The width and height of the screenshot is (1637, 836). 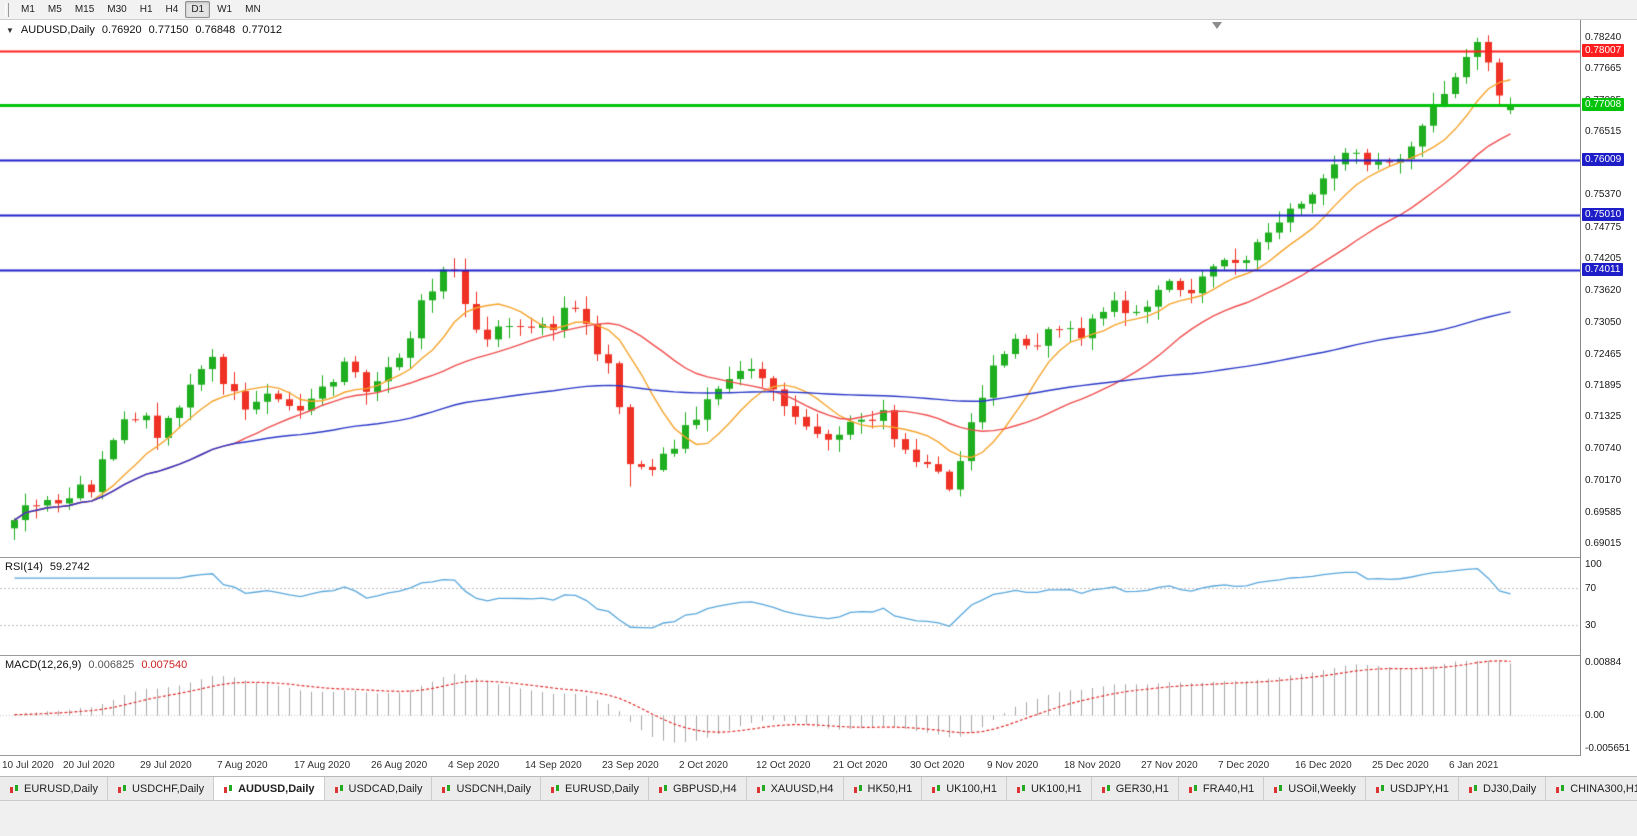 I want to click on date-tick-label: 23 Sep 2020, so click(x=630, y=765).